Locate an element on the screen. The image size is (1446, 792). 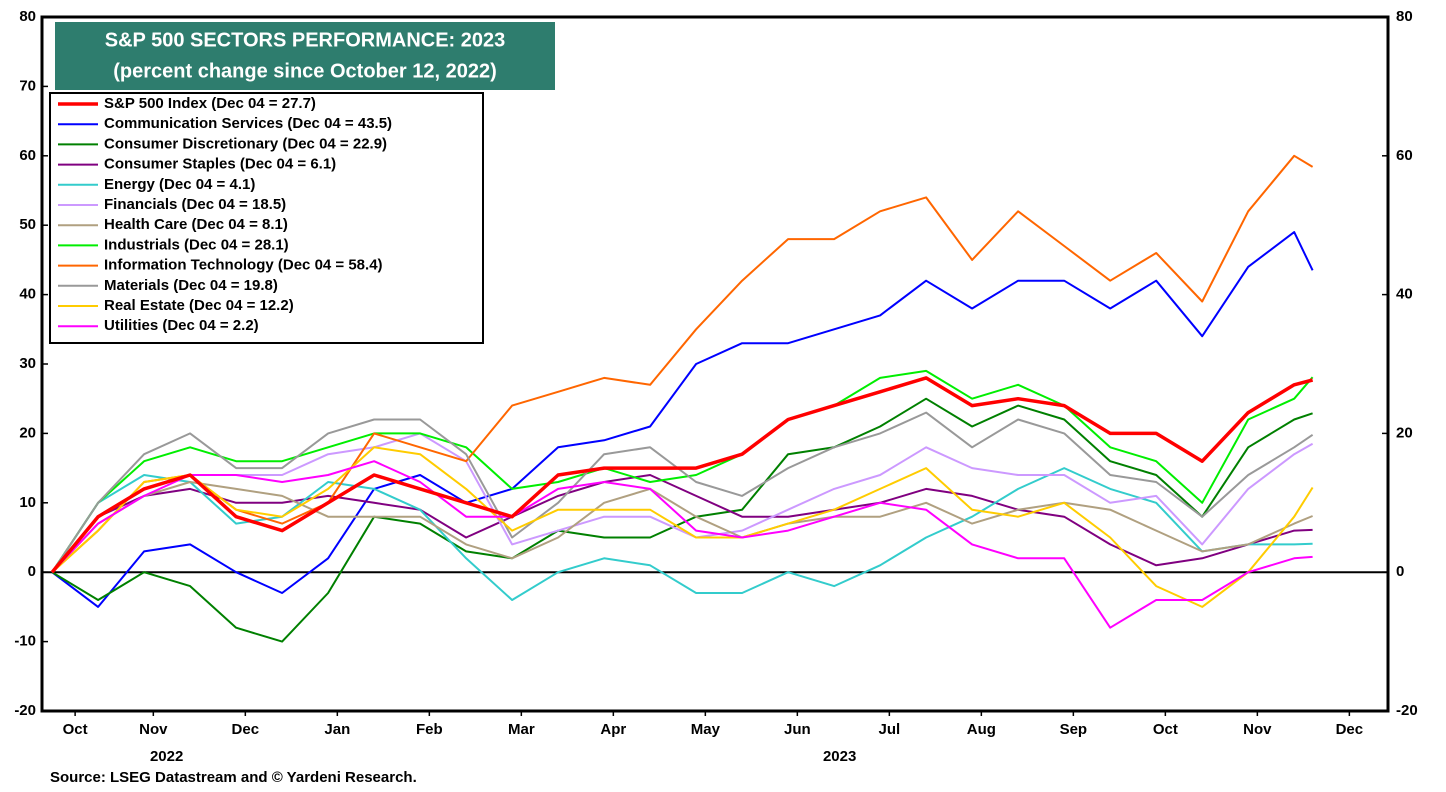
y-tick-label: 10 is located at coordinates (27, 502).